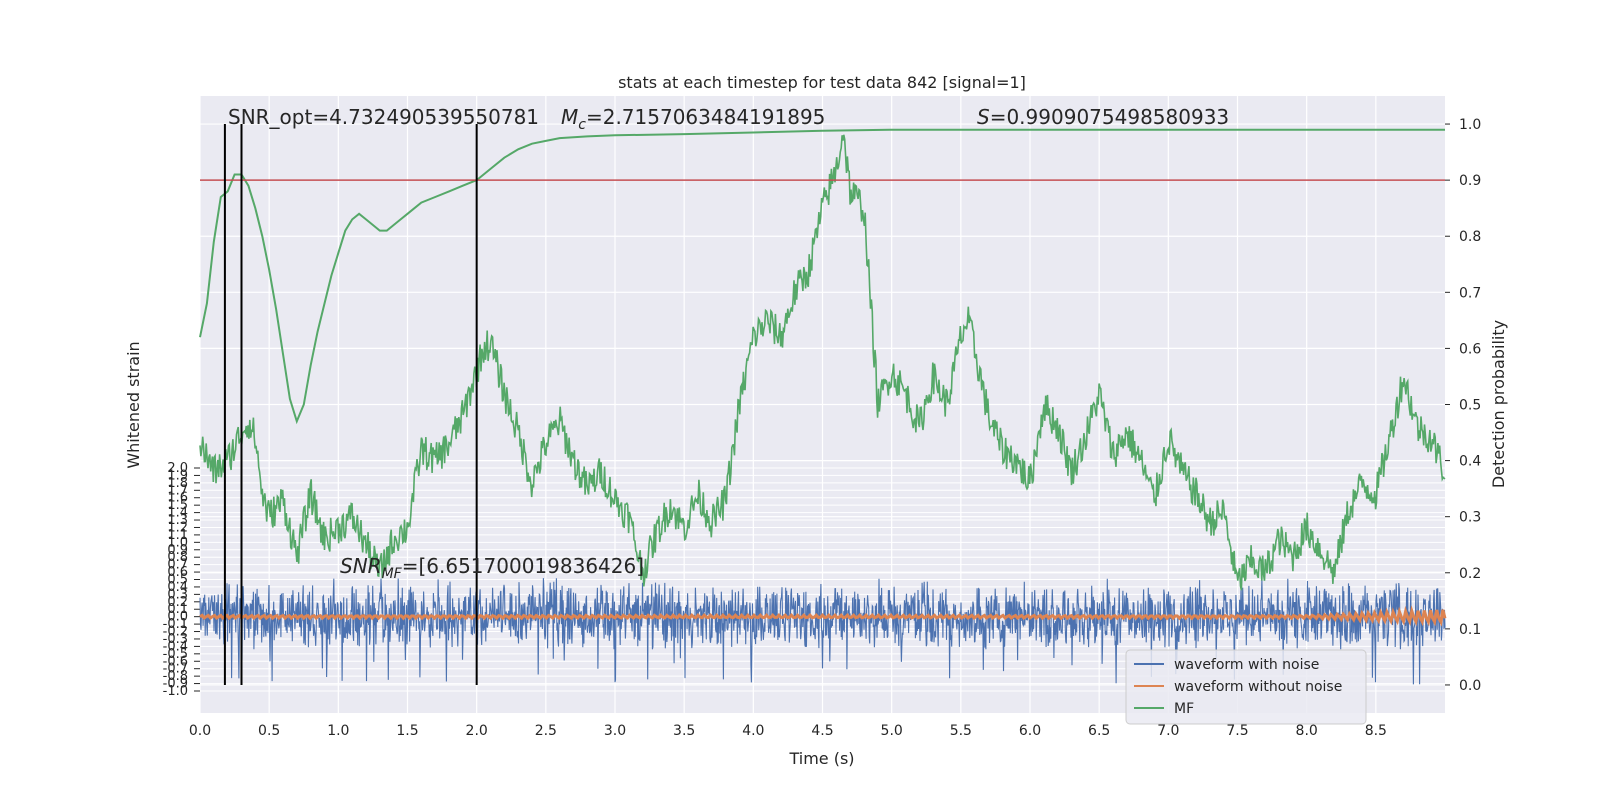  I want to click on y-left-tick-label: 1.3, so click(177, 520).